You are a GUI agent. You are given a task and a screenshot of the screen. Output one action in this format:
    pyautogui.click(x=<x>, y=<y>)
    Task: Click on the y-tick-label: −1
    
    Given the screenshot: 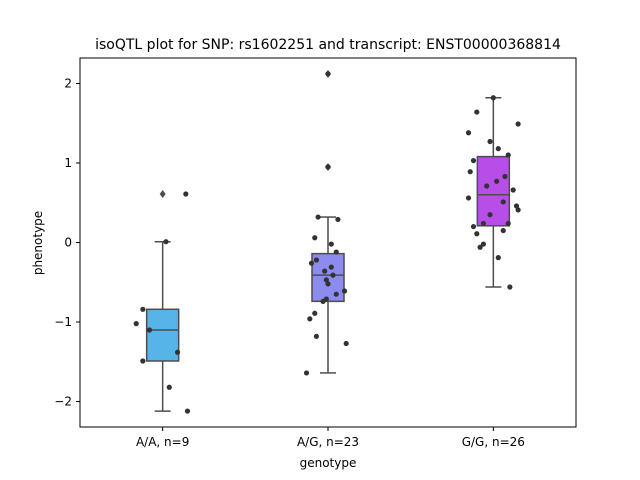 What is the action you would take?
    pyautogui.click(x=63, y=322)
    